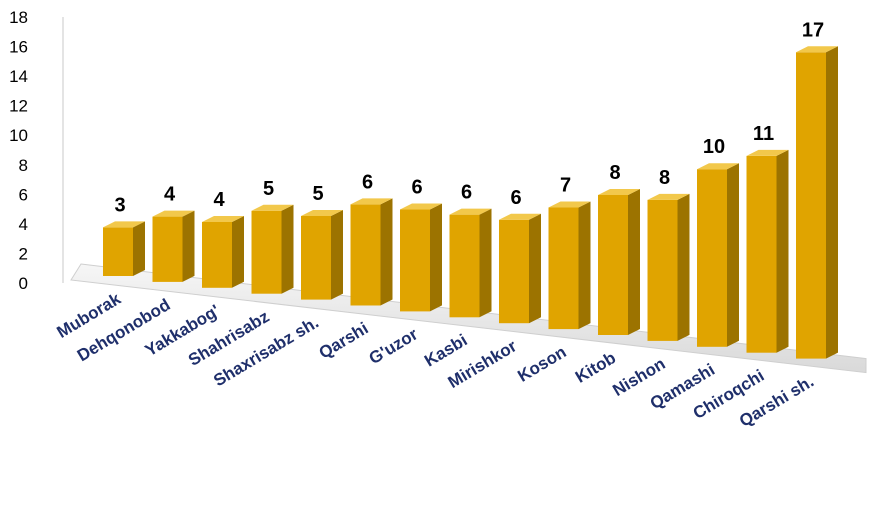 The height and width of the screenshot is (506, 878). Describe the element at coordinates (23, 194) in the screenshot. I see `y-tick-label: 6` at that location.